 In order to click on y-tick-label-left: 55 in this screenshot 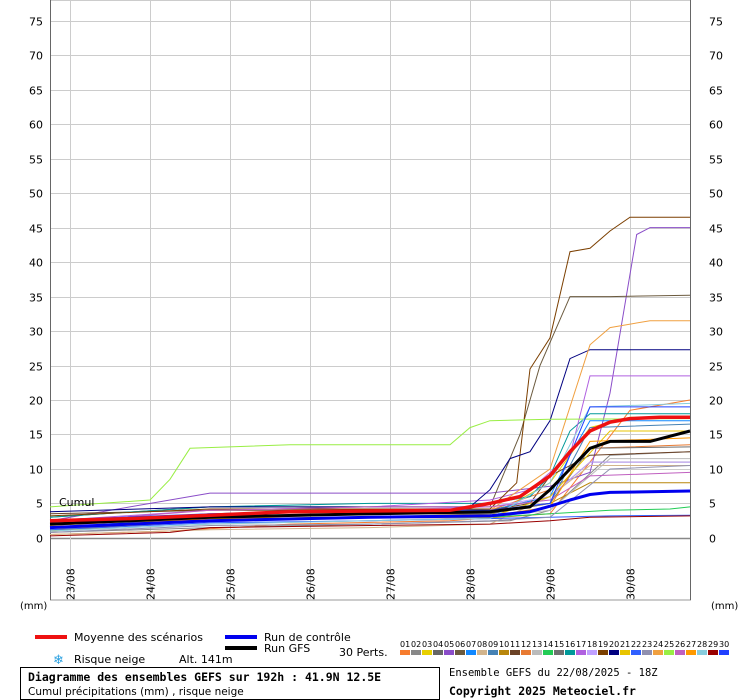, I will do `click(36, 160)`.